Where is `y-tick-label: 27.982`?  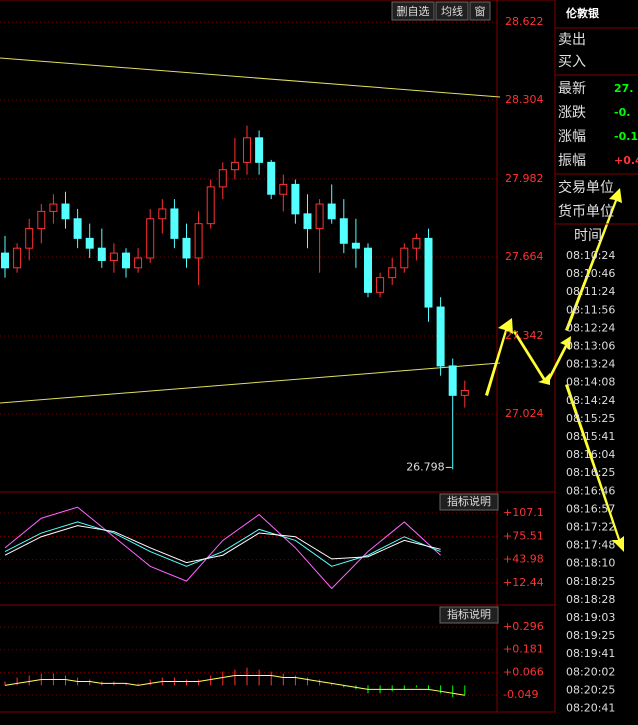 y-tick-label: 27.982 is located at coordinates (524, 178).